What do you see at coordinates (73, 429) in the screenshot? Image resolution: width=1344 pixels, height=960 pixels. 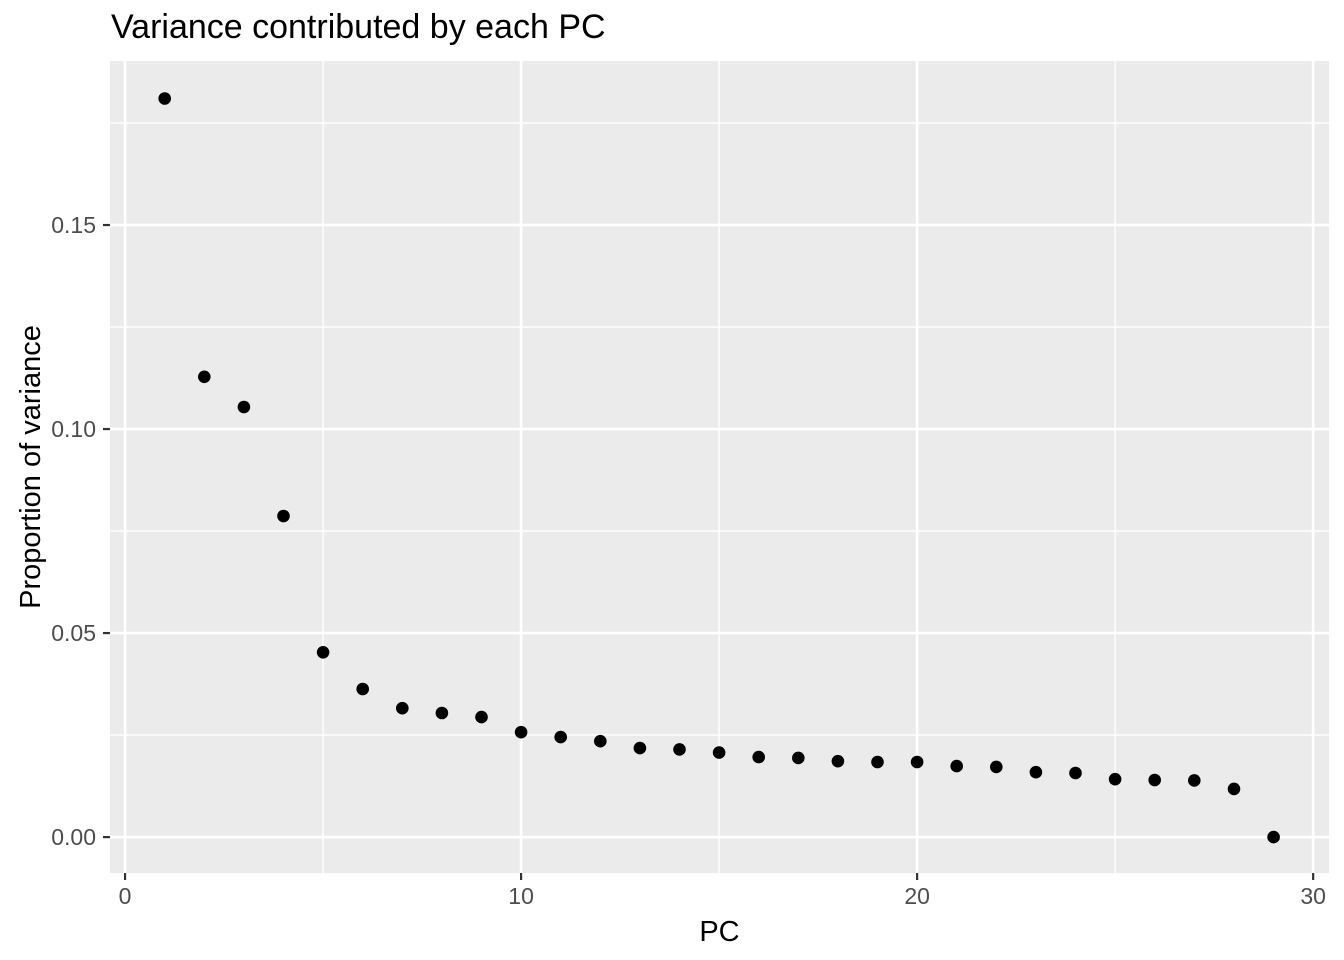 I see `y-tick-label: 0.10` at bounding box center [73, 429].